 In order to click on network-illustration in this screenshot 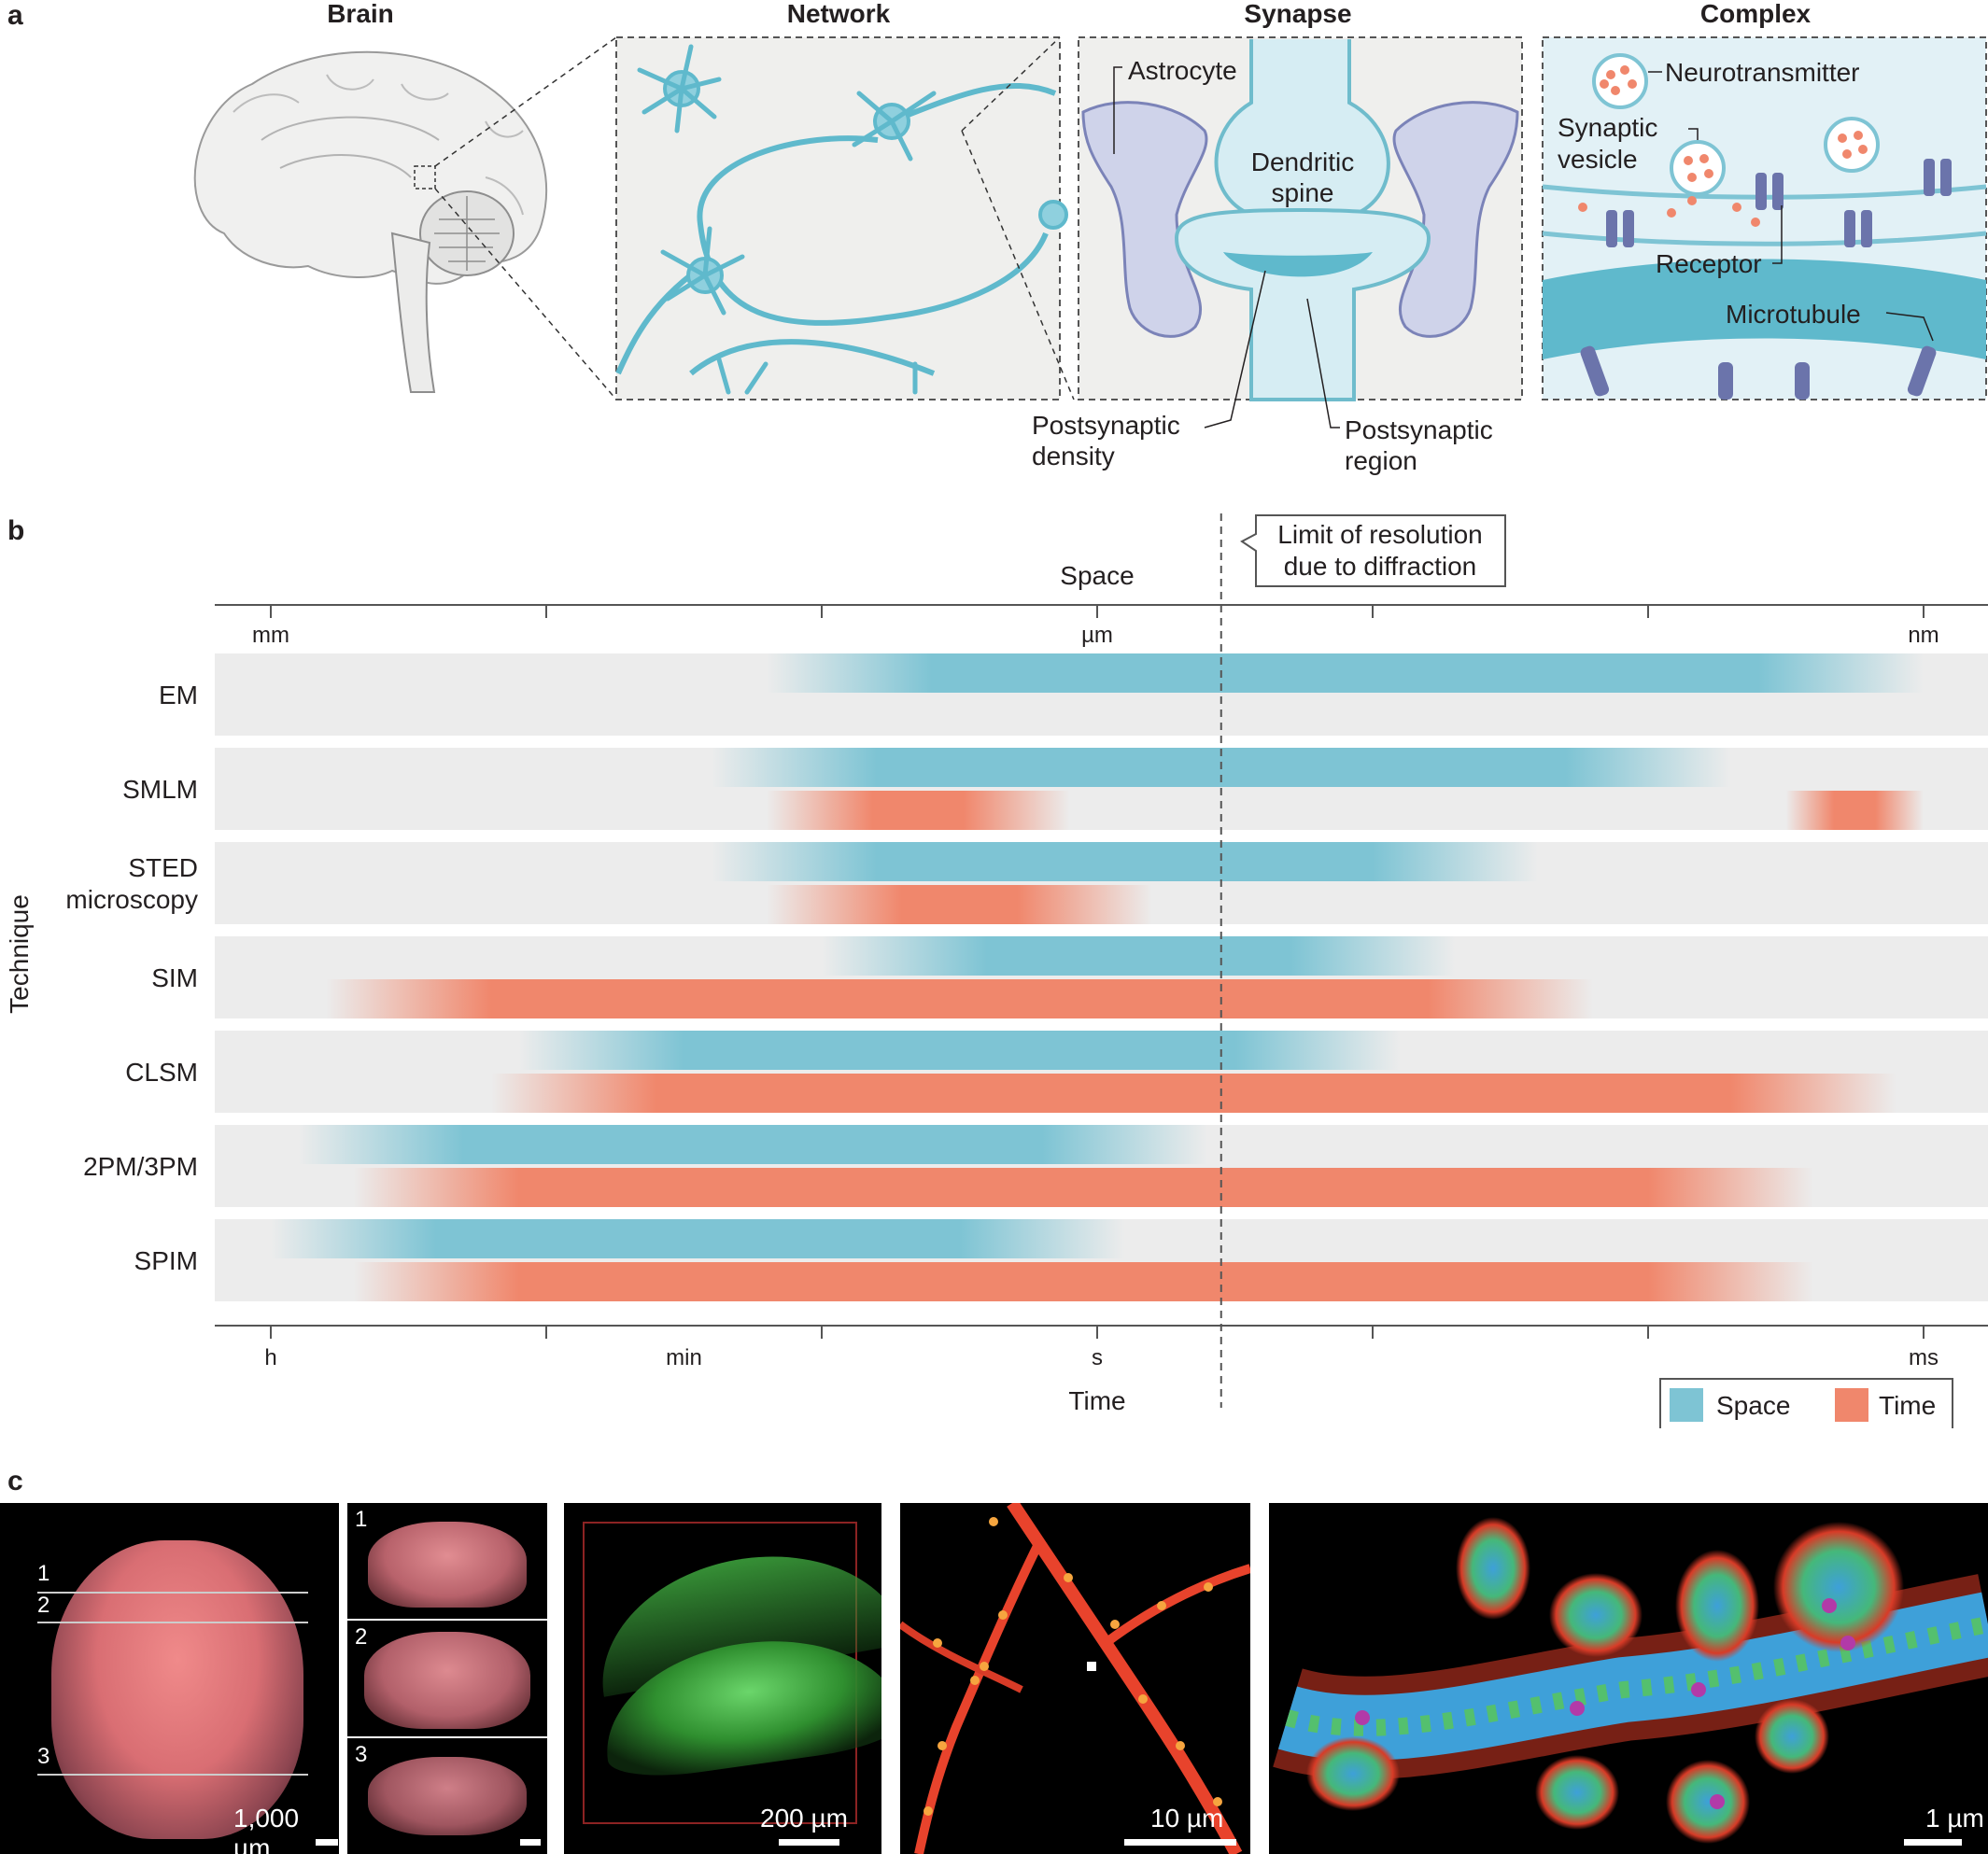, I will do `click(845, 218)`.